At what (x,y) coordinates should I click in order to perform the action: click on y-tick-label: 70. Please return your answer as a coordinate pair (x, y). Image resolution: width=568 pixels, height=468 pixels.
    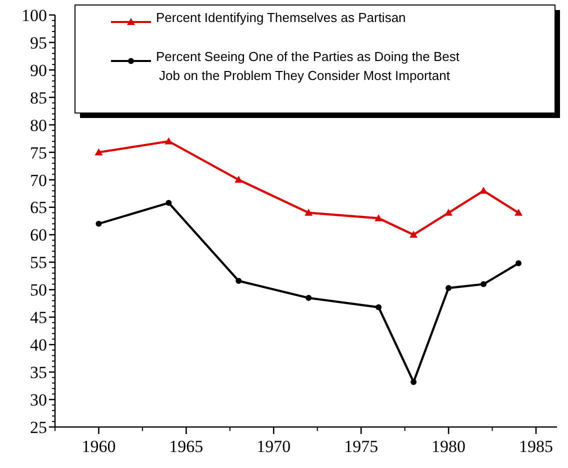
    Looking at the image, I should click on (38, 180).